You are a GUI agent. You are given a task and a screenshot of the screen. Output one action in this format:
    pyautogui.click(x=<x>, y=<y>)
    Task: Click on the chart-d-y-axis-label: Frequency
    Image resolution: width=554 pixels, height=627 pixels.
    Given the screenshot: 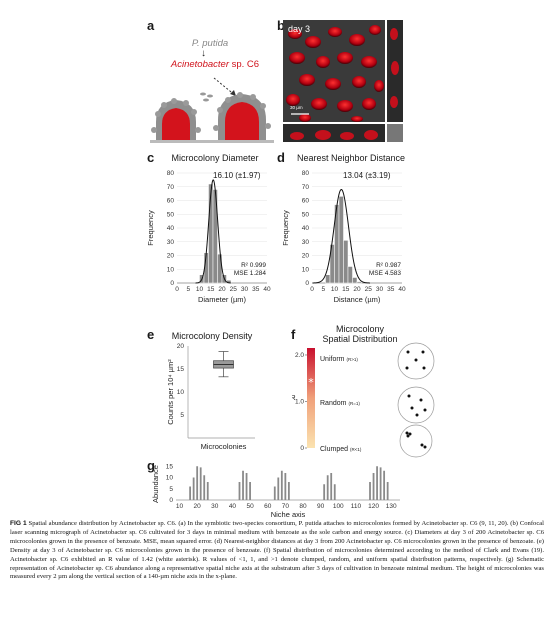 What is the action you would take?
    pyautogui.click(x=285, y=228)
    